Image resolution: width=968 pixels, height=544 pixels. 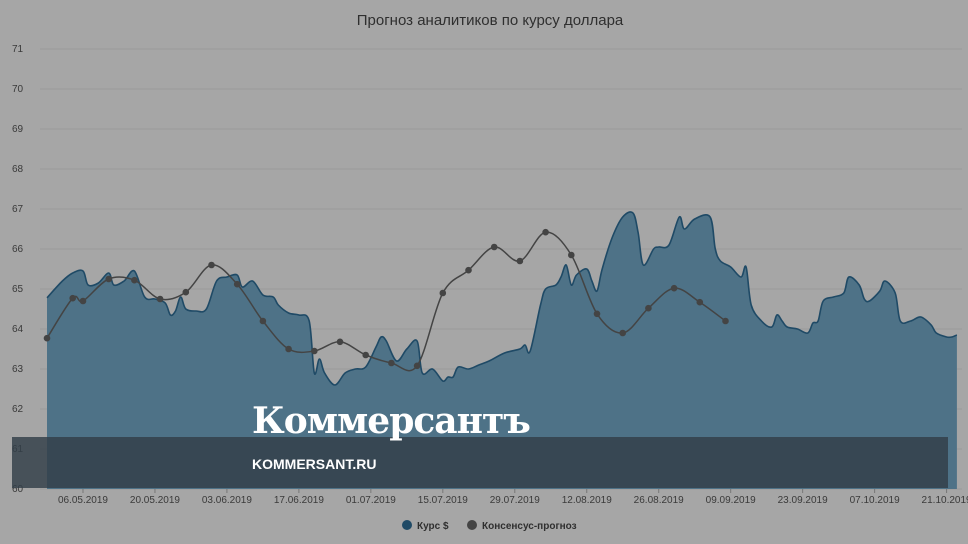 I want to click on y-tick-label: 68, so click(x=18, y=169).